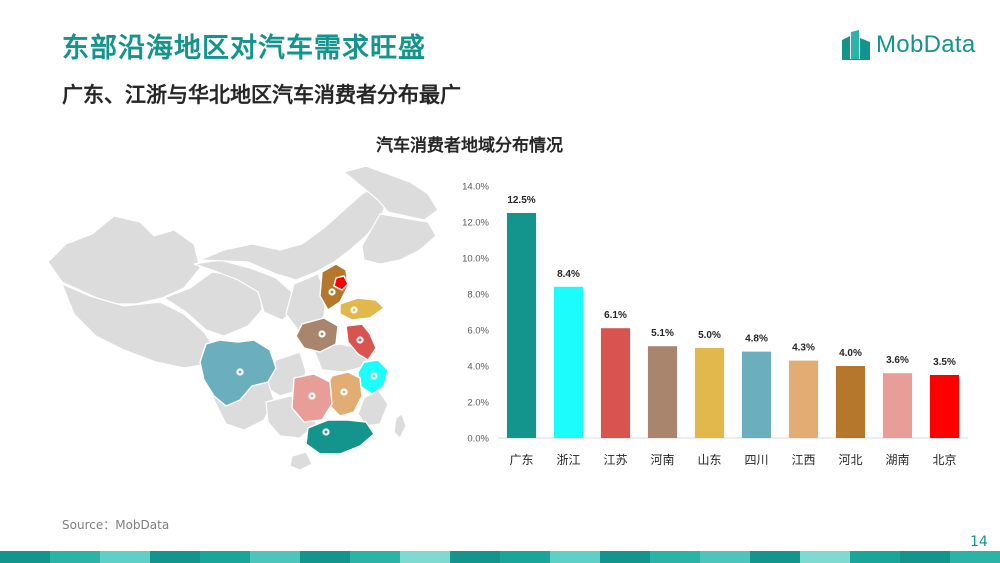 Image resolution: width=1000 pixels, height=563 pixels. What do you see at coordinates (709, 335) in the screenshot?
I see `bar-value-label: 5.0%` at bounding box center [709, 335].